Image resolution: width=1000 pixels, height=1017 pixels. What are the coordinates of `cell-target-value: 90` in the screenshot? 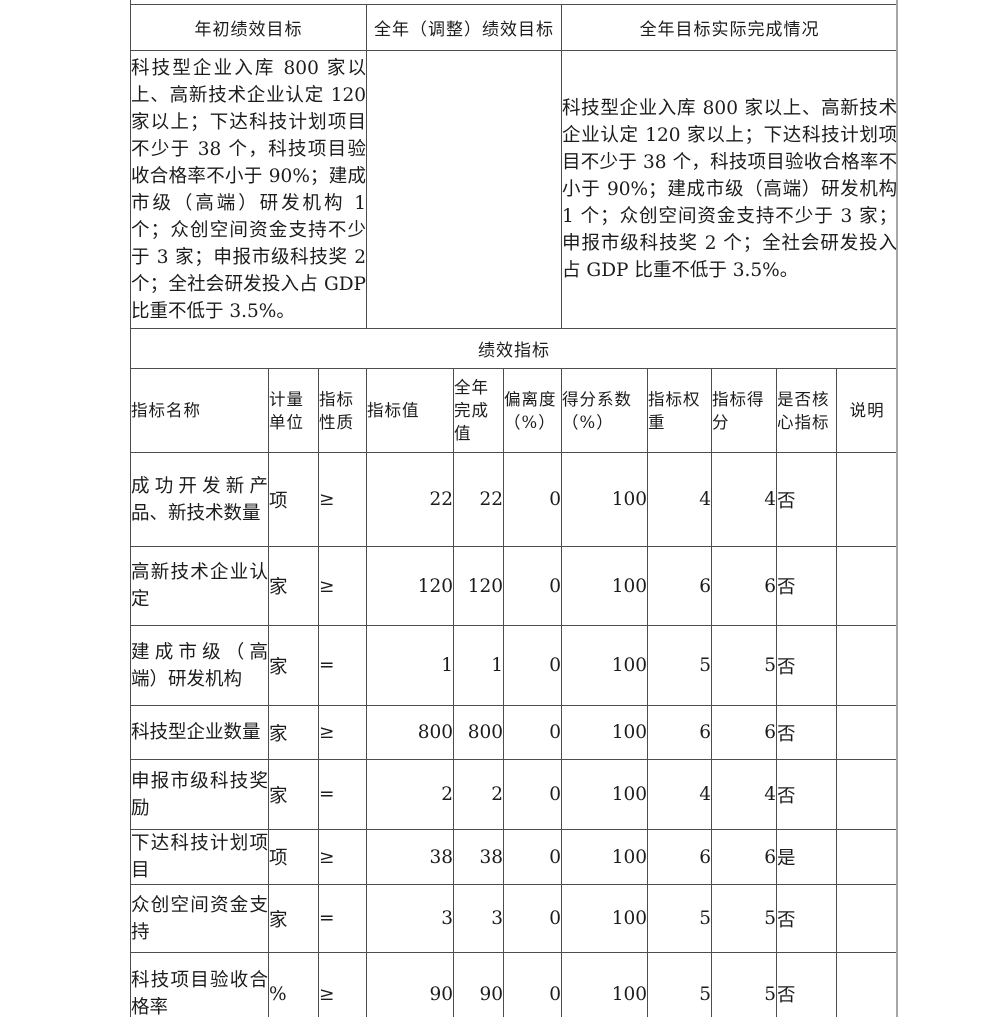 It's located at (410, 984).